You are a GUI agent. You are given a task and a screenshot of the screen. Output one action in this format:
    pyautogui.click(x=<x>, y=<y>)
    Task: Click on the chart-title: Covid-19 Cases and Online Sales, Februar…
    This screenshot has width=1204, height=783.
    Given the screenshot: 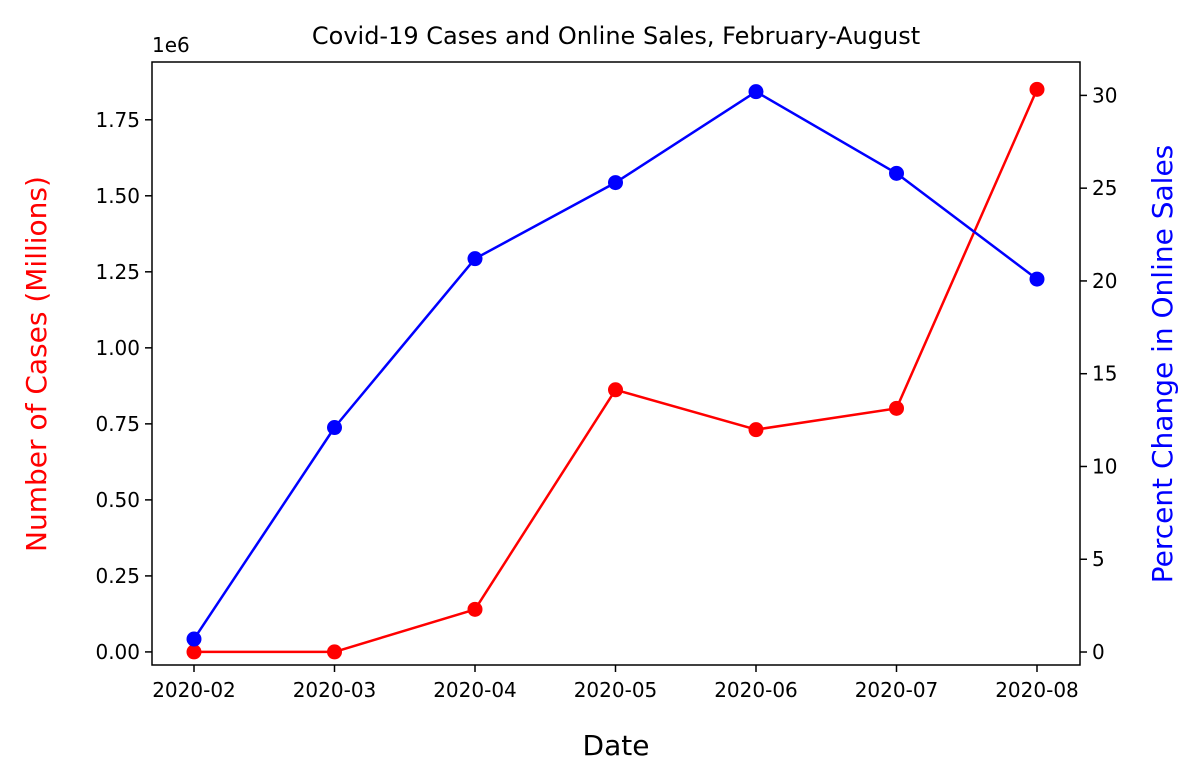 What is the action you would take?
    pyautogui.click(x=616, y=36)
    